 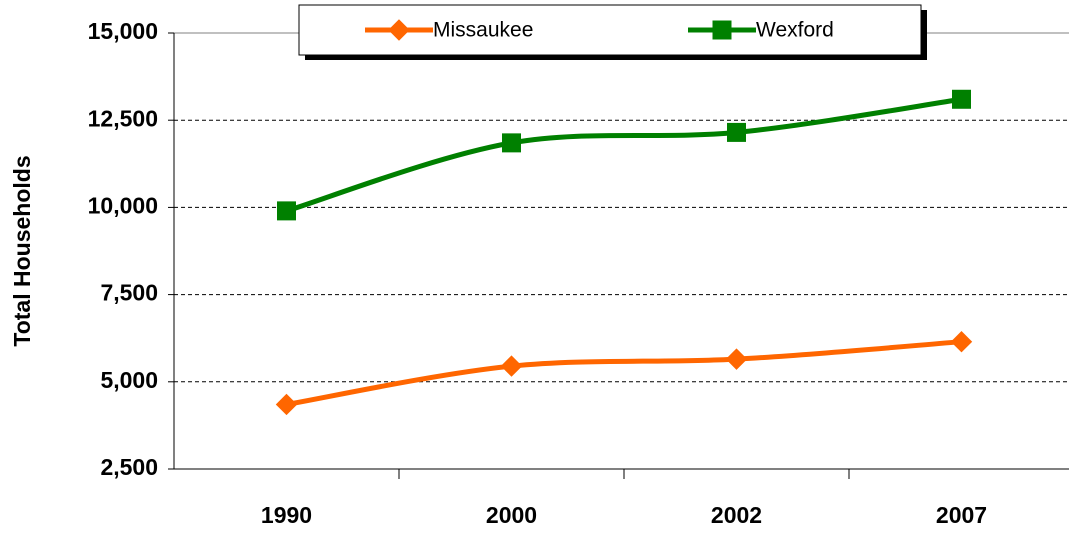 I want to click on legend-label: Missaukee, so click(x=483, y=30).